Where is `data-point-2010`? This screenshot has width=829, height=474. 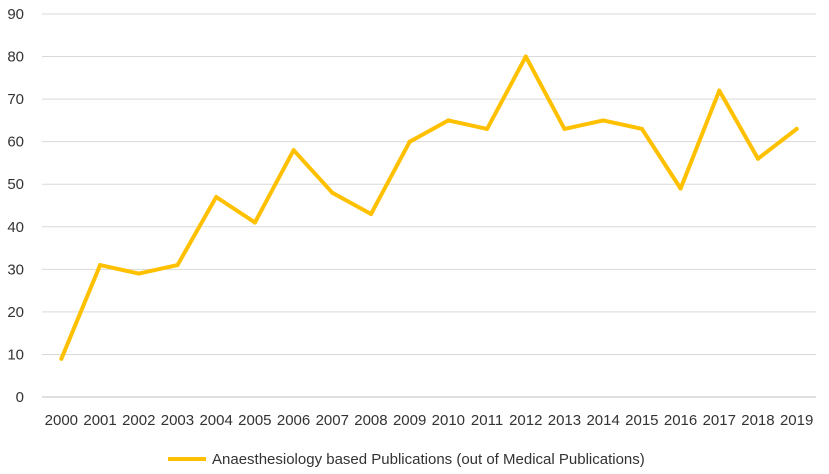 data-point-2010 is located at coordinates (448, 120).